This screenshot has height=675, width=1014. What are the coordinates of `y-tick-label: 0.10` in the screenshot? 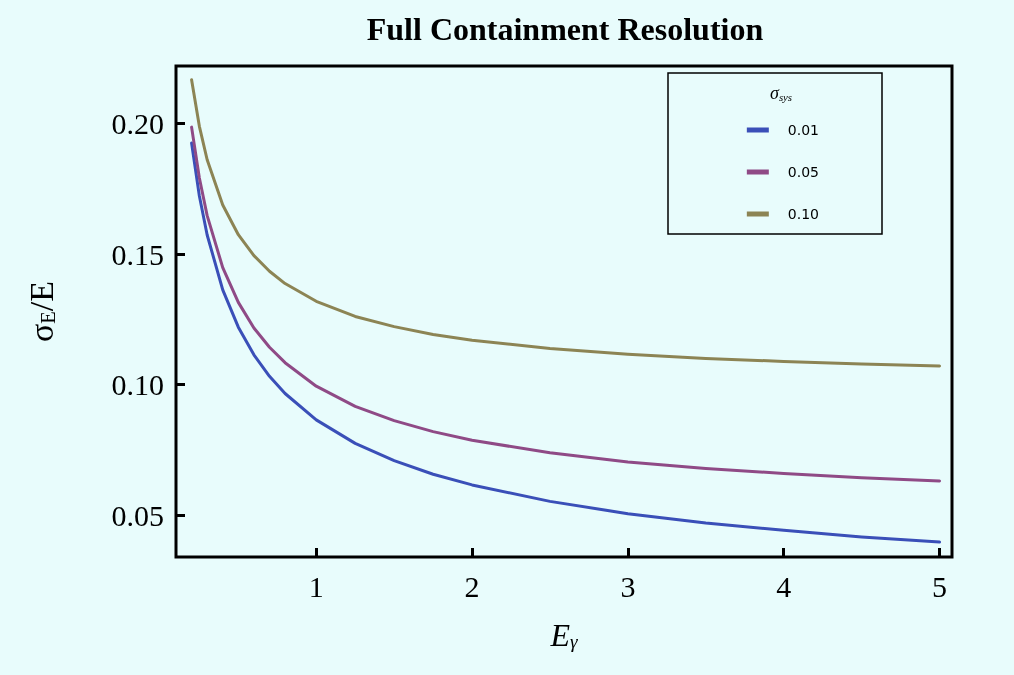 It's located at (137, 385).